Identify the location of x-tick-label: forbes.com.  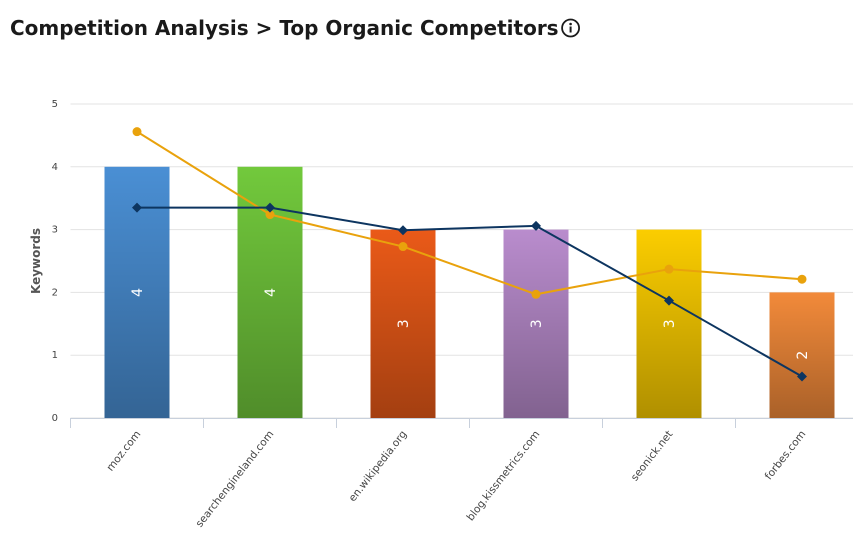
(786, 455).